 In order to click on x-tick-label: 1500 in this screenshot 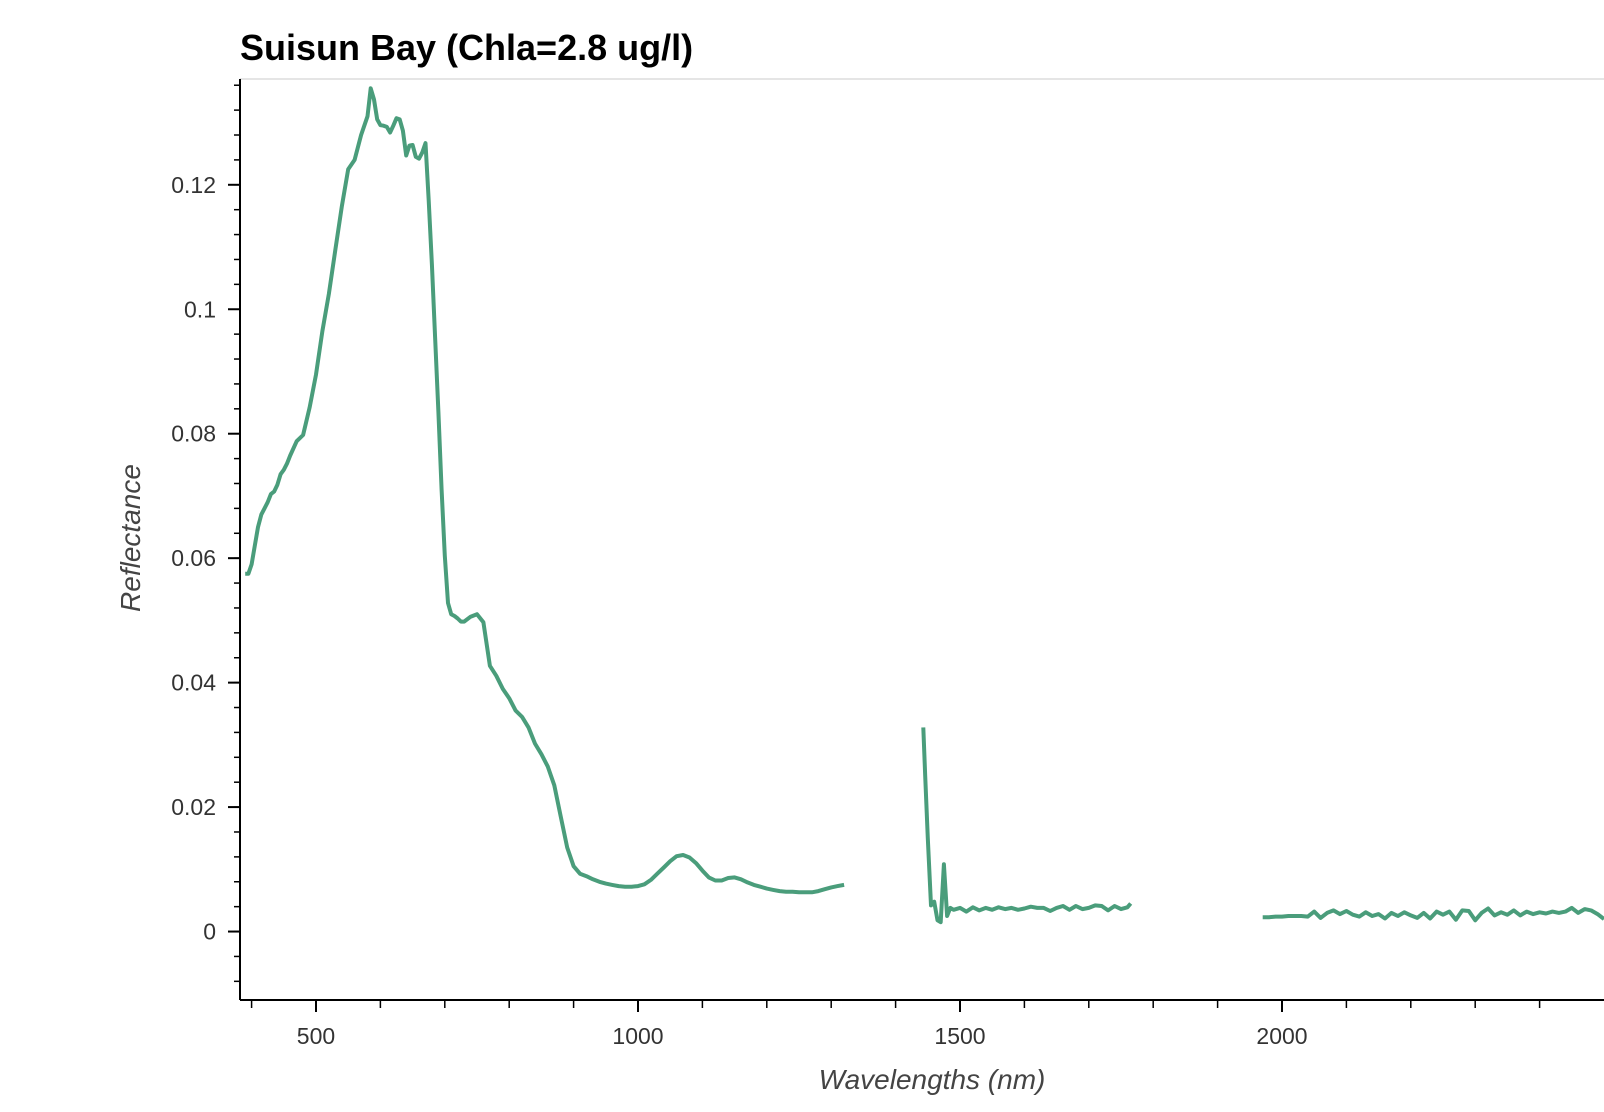, I will do `click(959, 1036)`.